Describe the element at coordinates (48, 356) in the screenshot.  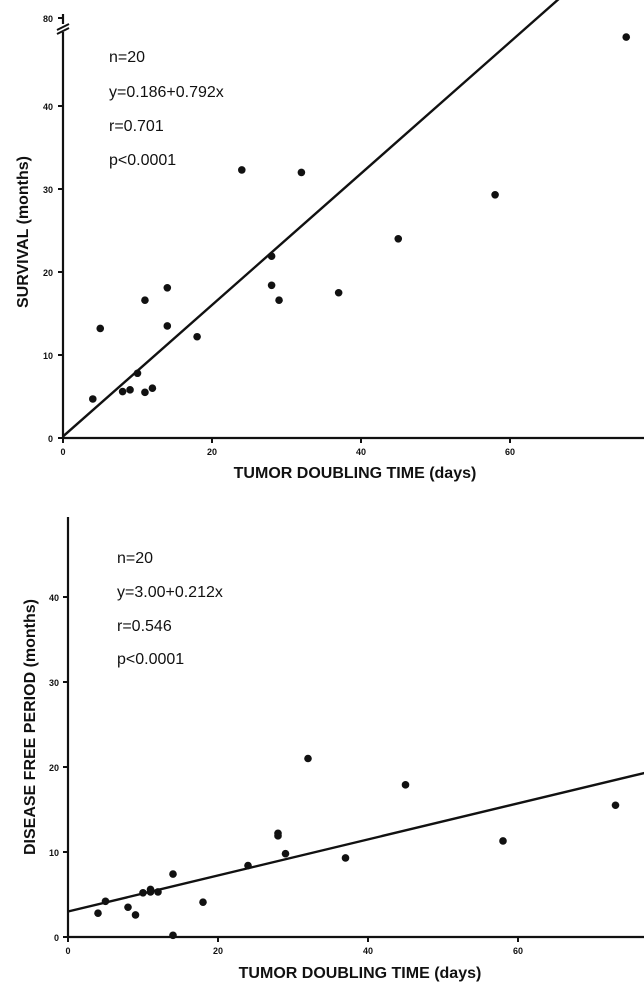
I see `survival-y-tick-label: 10` at that location.